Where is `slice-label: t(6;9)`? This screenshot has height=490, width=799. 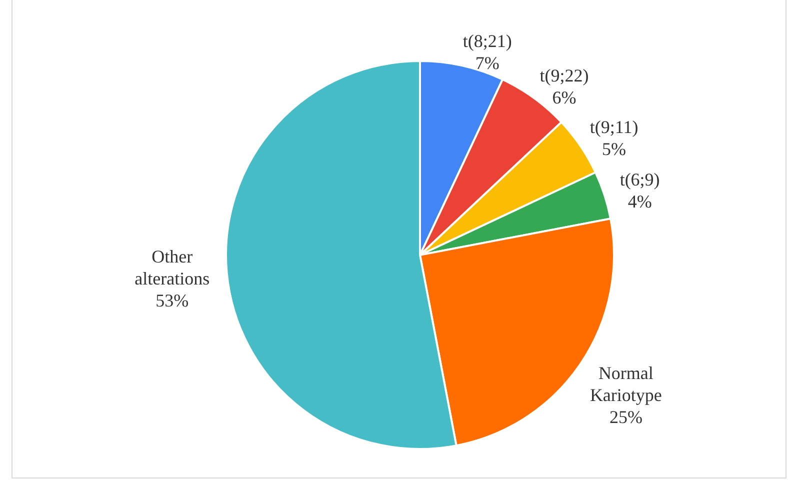 slice-label: t(6;9) is located at coordinates (640, 180).